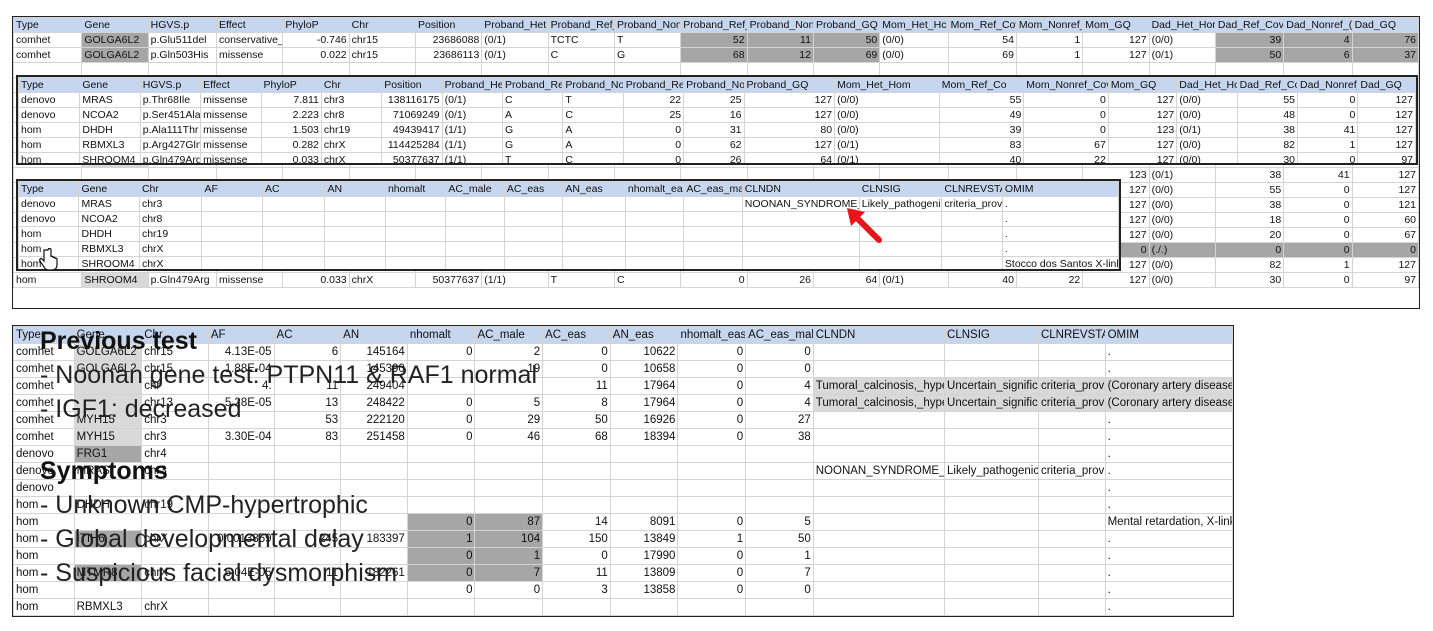  What do you see at coordinates (779, 403) in the screenshot?
I see `table-cell: 4` at bounding box center [779, 403].